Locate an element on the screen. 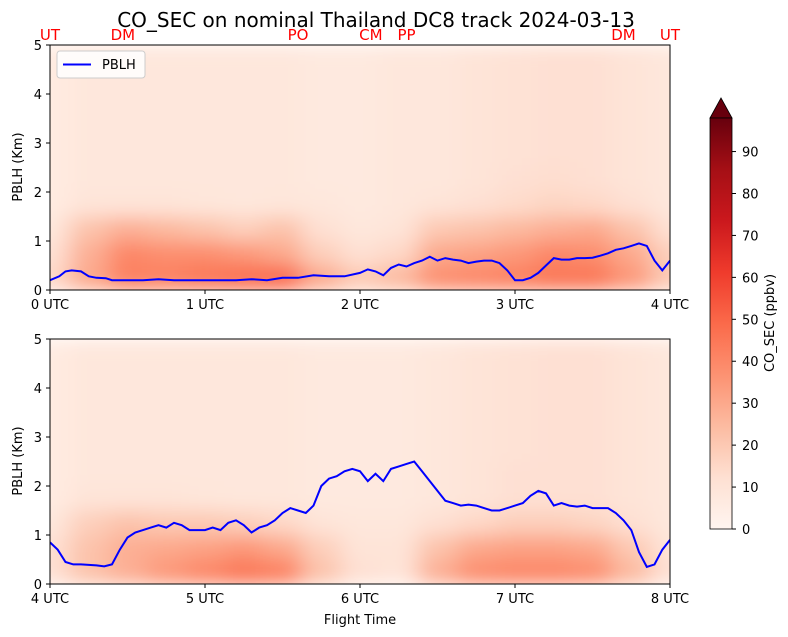 The width and height of the screenshot is (788, 637). colorbar-label: CO_SEC (ppbv) is located at coordinates (770, 323).